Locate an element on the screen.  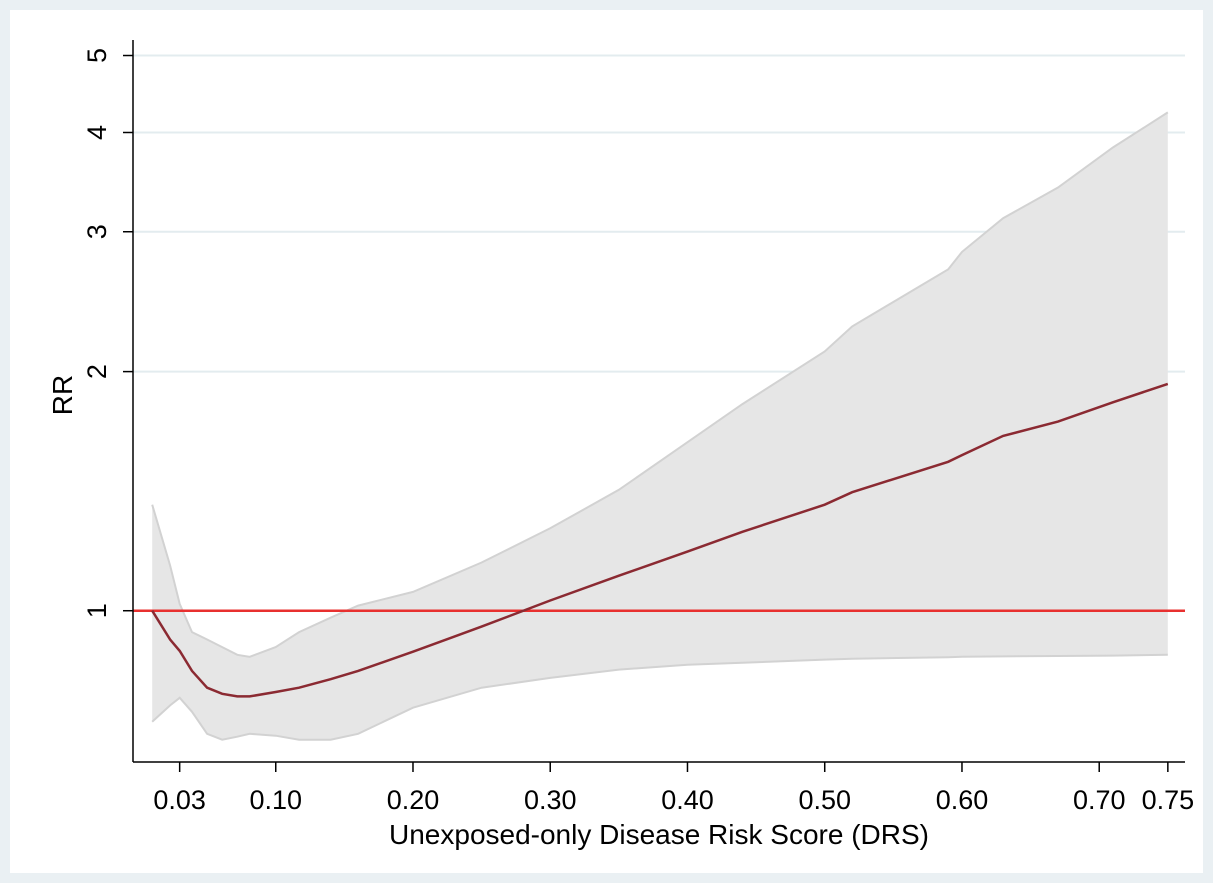
y-tick-label: 3 is located at coordinates (97, 231).